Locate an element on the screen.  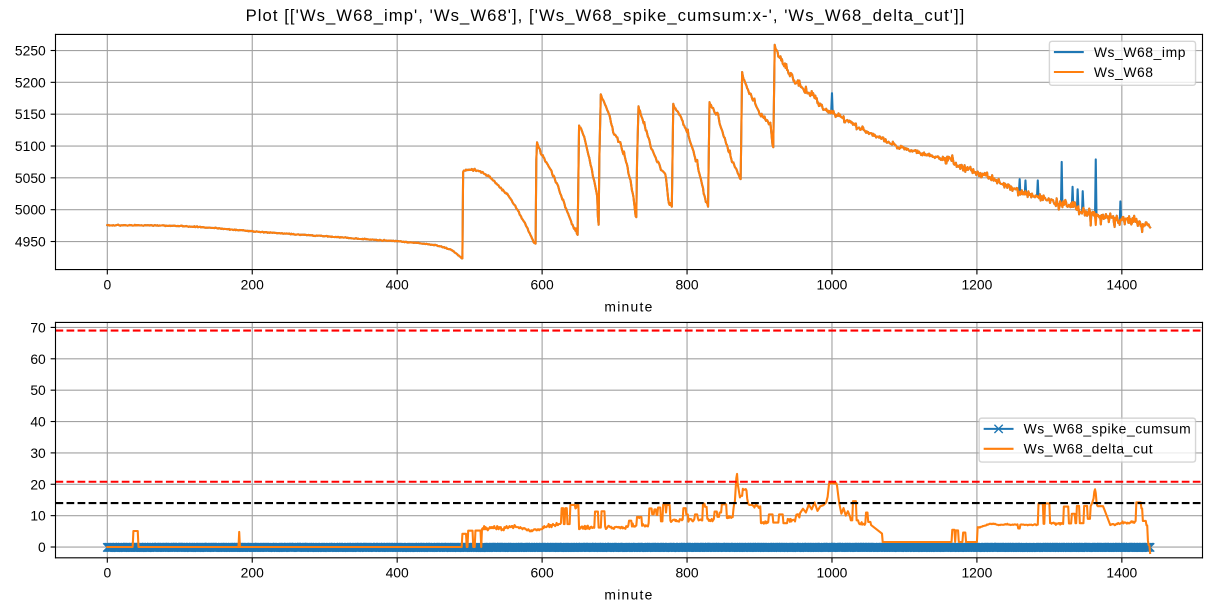
svg-text: 5100 is located at coordinates (30, 146).